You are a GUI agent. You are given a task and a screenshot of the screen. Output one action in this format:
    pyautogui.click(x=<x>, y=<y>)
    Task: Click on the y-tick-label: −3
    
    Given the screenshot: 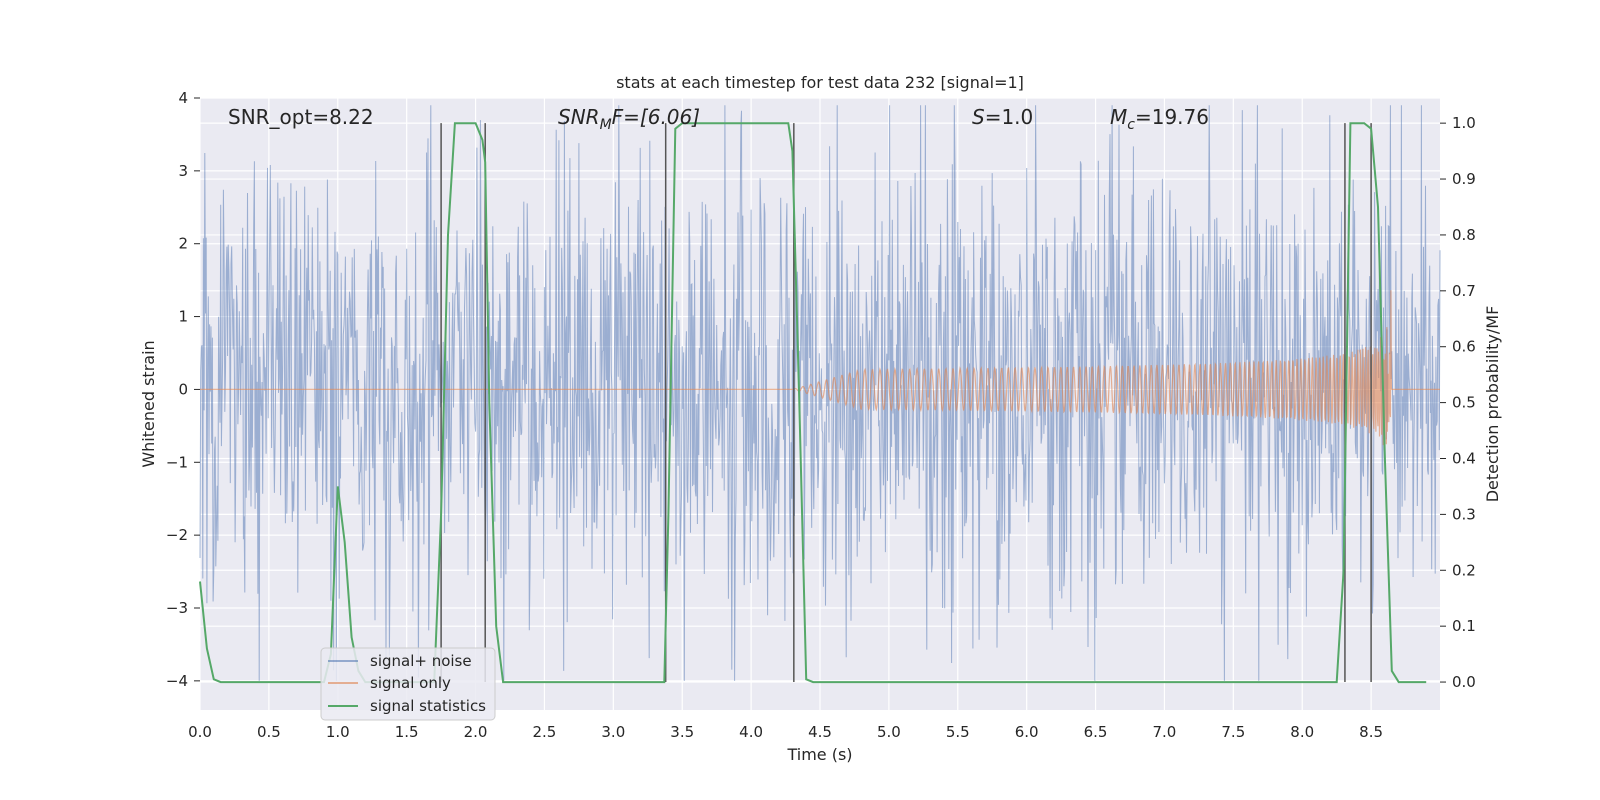 What is the action you would take?
    pyautogui.click(x=177, y=608)
    